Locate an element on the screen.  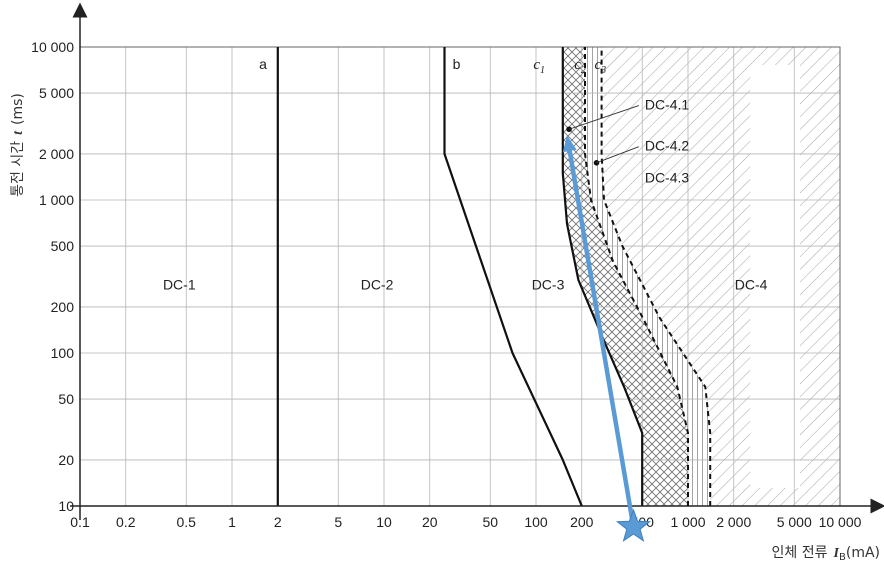
y-axis-title: 통전 시간t(ms) is located at coordinates (18, 145).